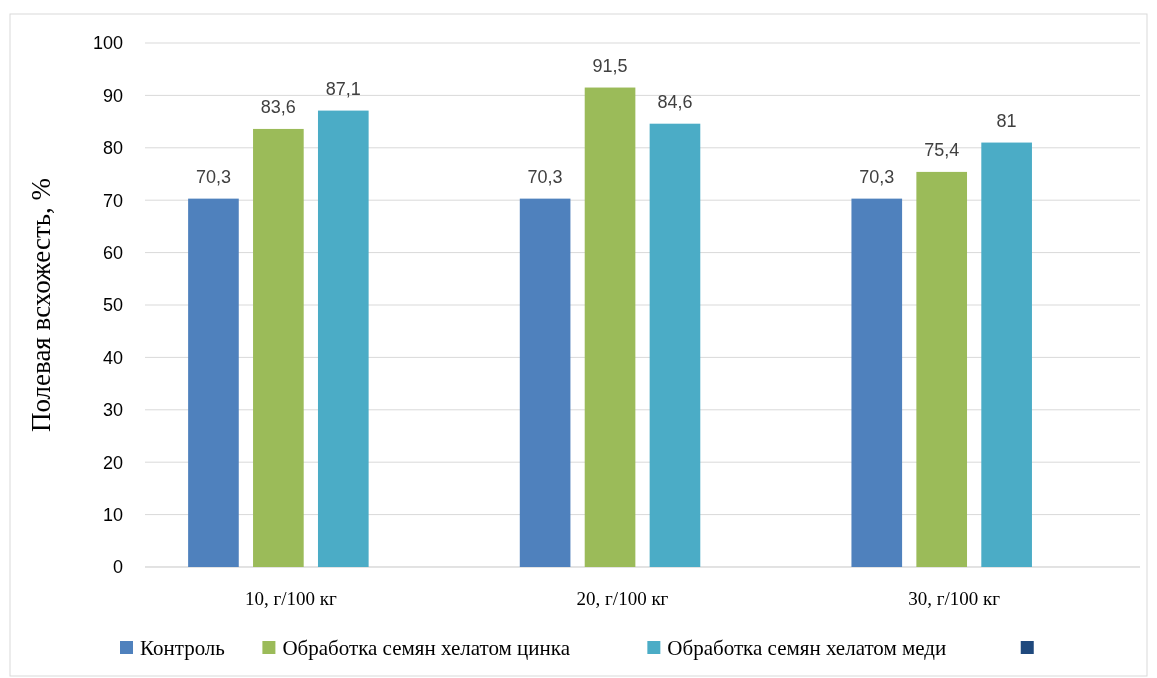 The height and width of the screenshot is (678, 1157). What do you see at coordinates (426, 648) in the screenshot?
I see `legend-label: Обработка семян хелатом цинка` at bounding box center [426, 648].